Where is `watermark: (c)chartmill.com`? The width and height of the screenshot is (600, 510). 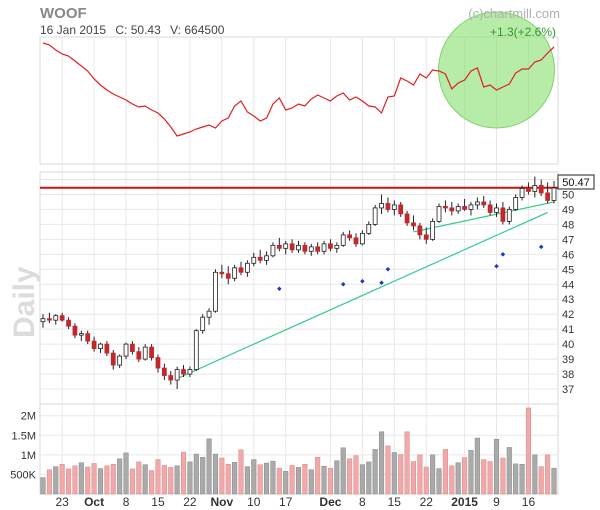
watermark: (c)chartmill.com is located at coordinates (514, 13).